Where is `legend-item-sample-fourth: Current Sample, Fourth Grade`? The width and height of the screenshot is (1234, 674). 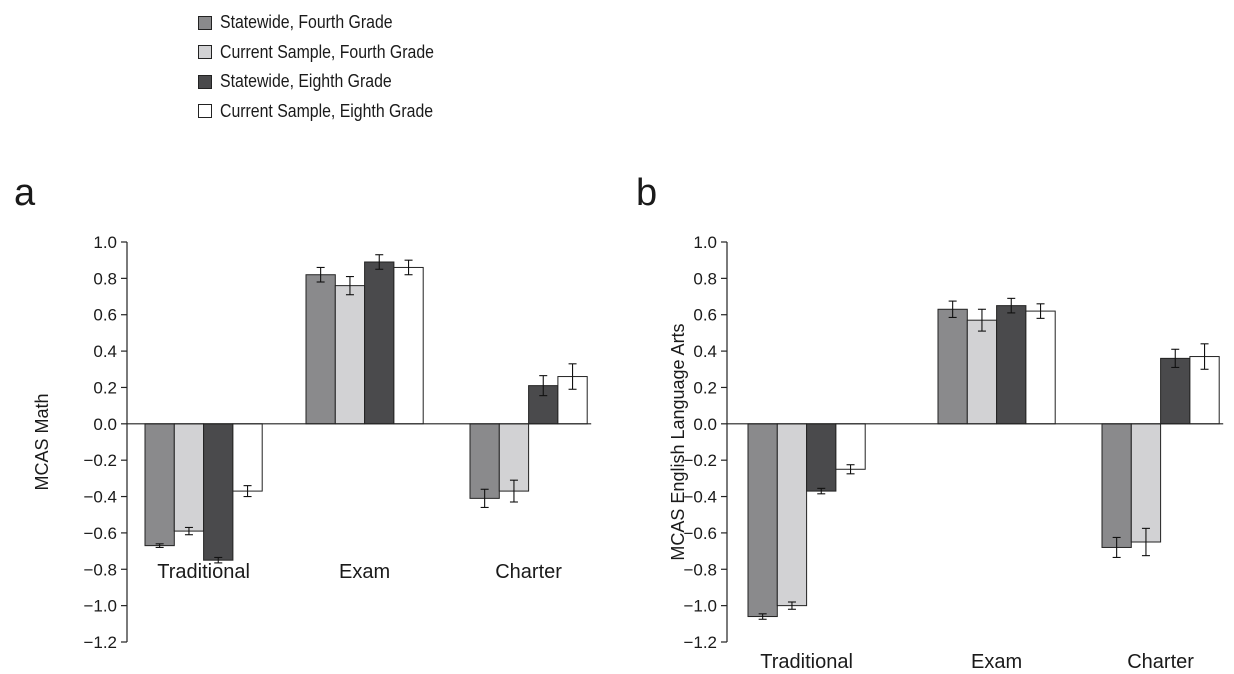
legend-item-sample-fourth: Current Sample, Fourth Grade is located at coordinates (330, 53).